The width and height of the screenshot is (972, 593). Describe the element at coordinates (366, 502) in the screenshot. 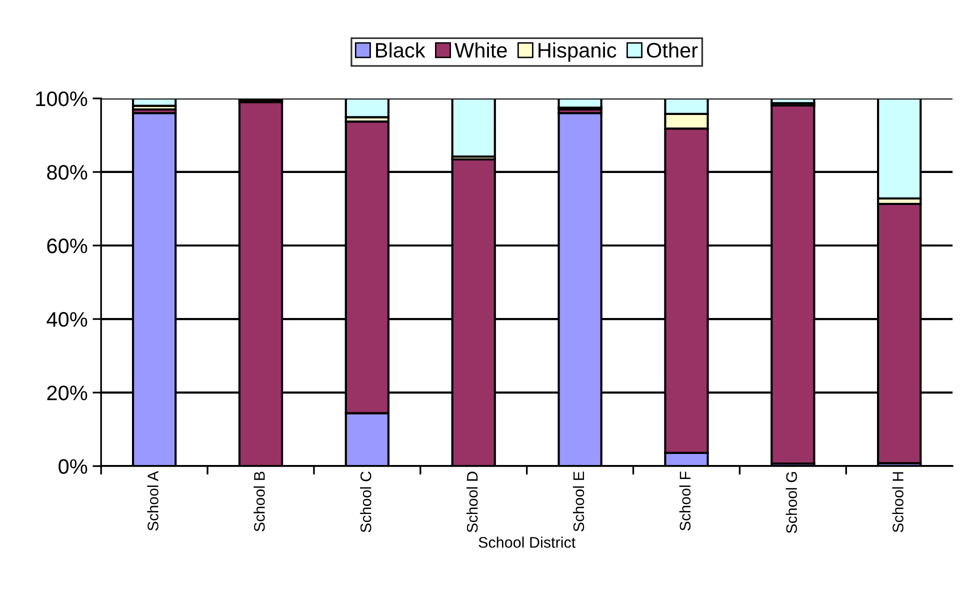

I see `x-tick-label: School C` at that location.